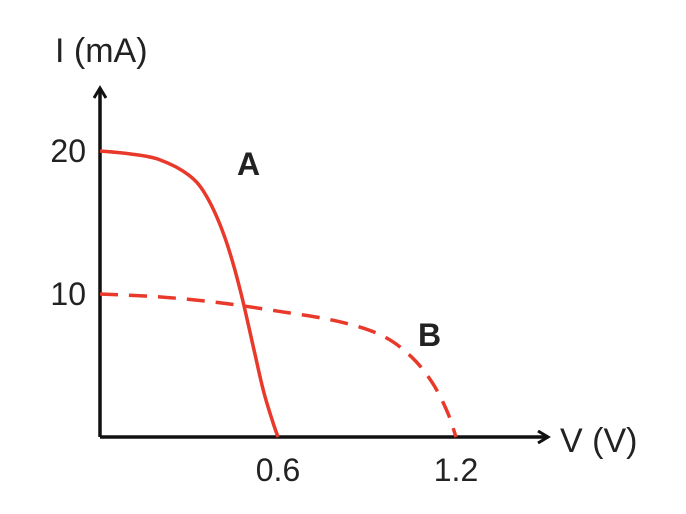 This screenshot has height=514, width=686. I want to click on series-line-b, so click(278, 365).